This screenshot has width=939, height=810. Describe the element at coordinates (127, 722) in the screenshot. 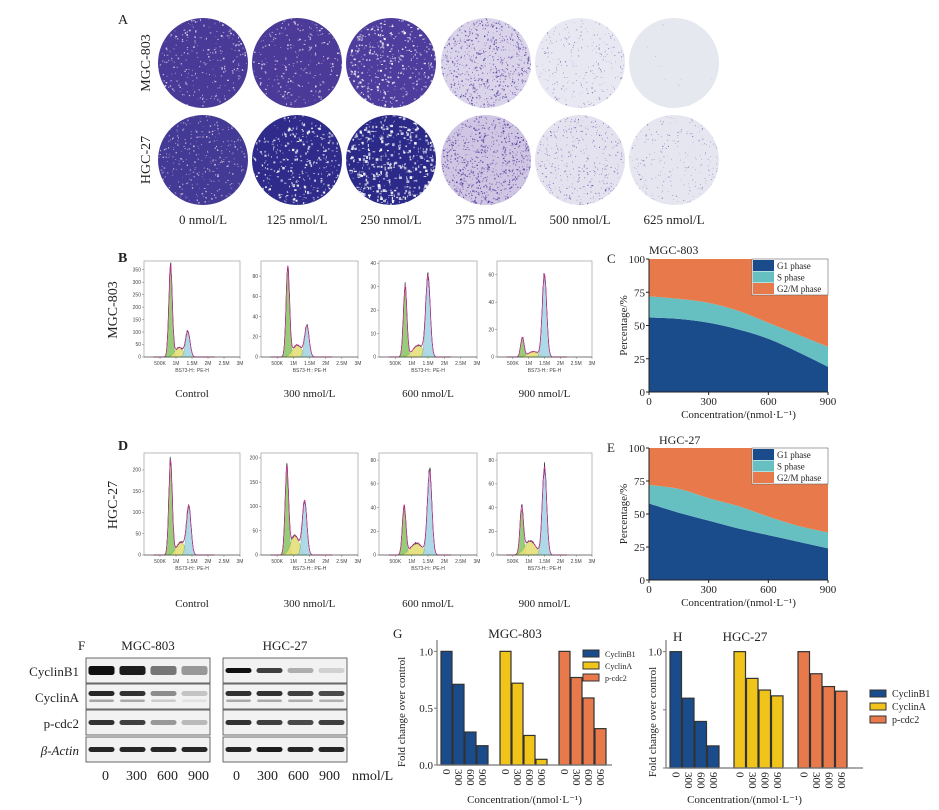

I see `blot-strip: p-cdc2` at that location.